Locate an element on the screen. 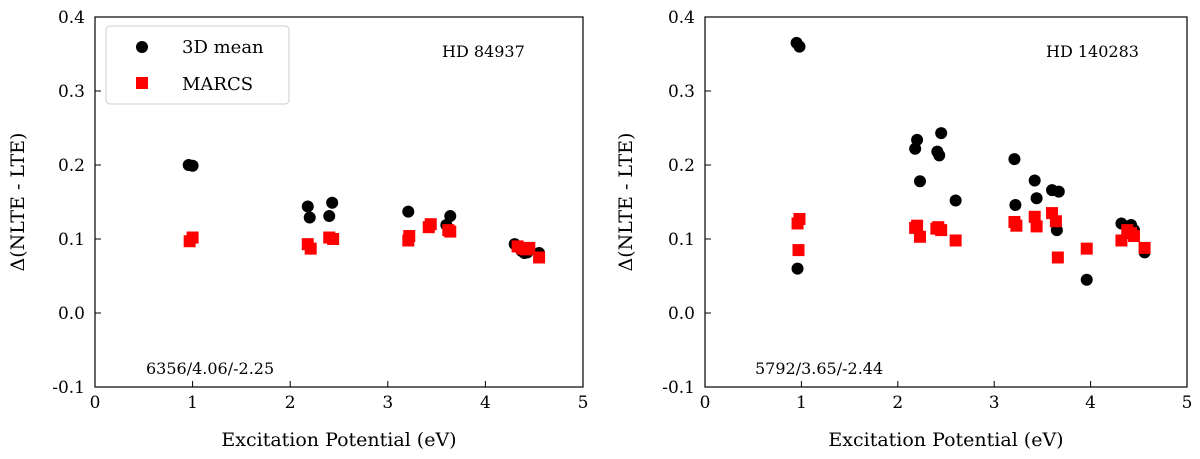 The image size is (1200, 459). star-name-label: HD 140283 is located at coordinates (1092, 51).